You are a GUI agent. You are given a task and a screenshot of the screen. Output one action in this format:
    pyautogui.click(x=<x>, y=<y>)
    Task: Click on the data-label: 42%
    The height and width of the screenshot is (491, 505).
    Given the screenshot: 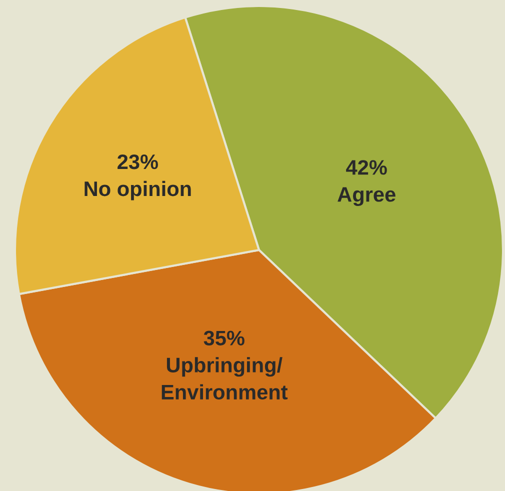 What is the action you would take?
    pyautogui.click(x=366, y=167)
    